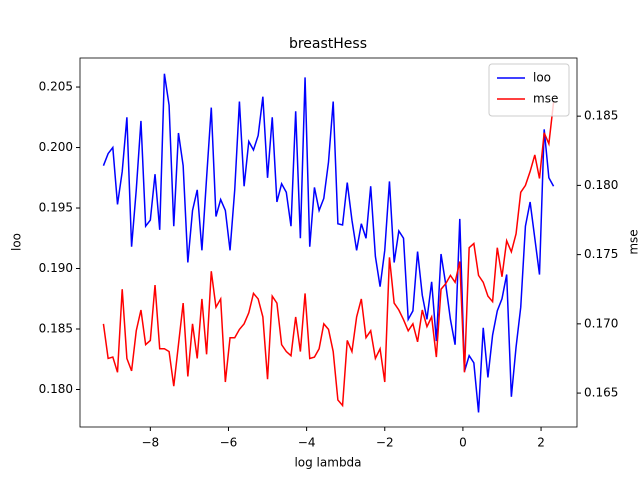 Image resolution: width=640 pixels, height=480 pixels. I want to click on y2-axis-label: mse, so click(633, 241).